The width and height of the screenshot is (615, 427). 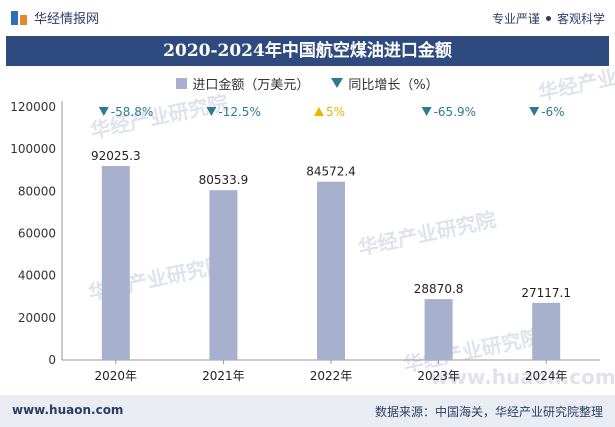 What do you see at coordinates (331, 172) in the screenshot?
I see `data-label: 84572.4` at bounding box center [331, 172].